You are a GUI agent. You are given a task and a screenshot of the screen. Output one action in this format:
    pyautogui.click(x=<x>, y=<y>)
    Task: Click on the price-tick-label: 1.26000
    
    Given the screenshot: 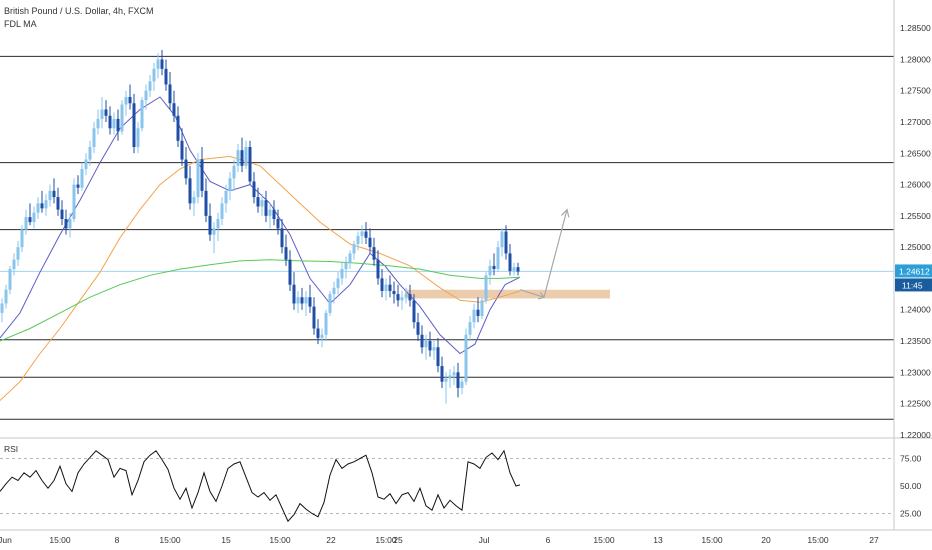 What is the action you would take?
    pyautogui.click(x=915, y=185)
    